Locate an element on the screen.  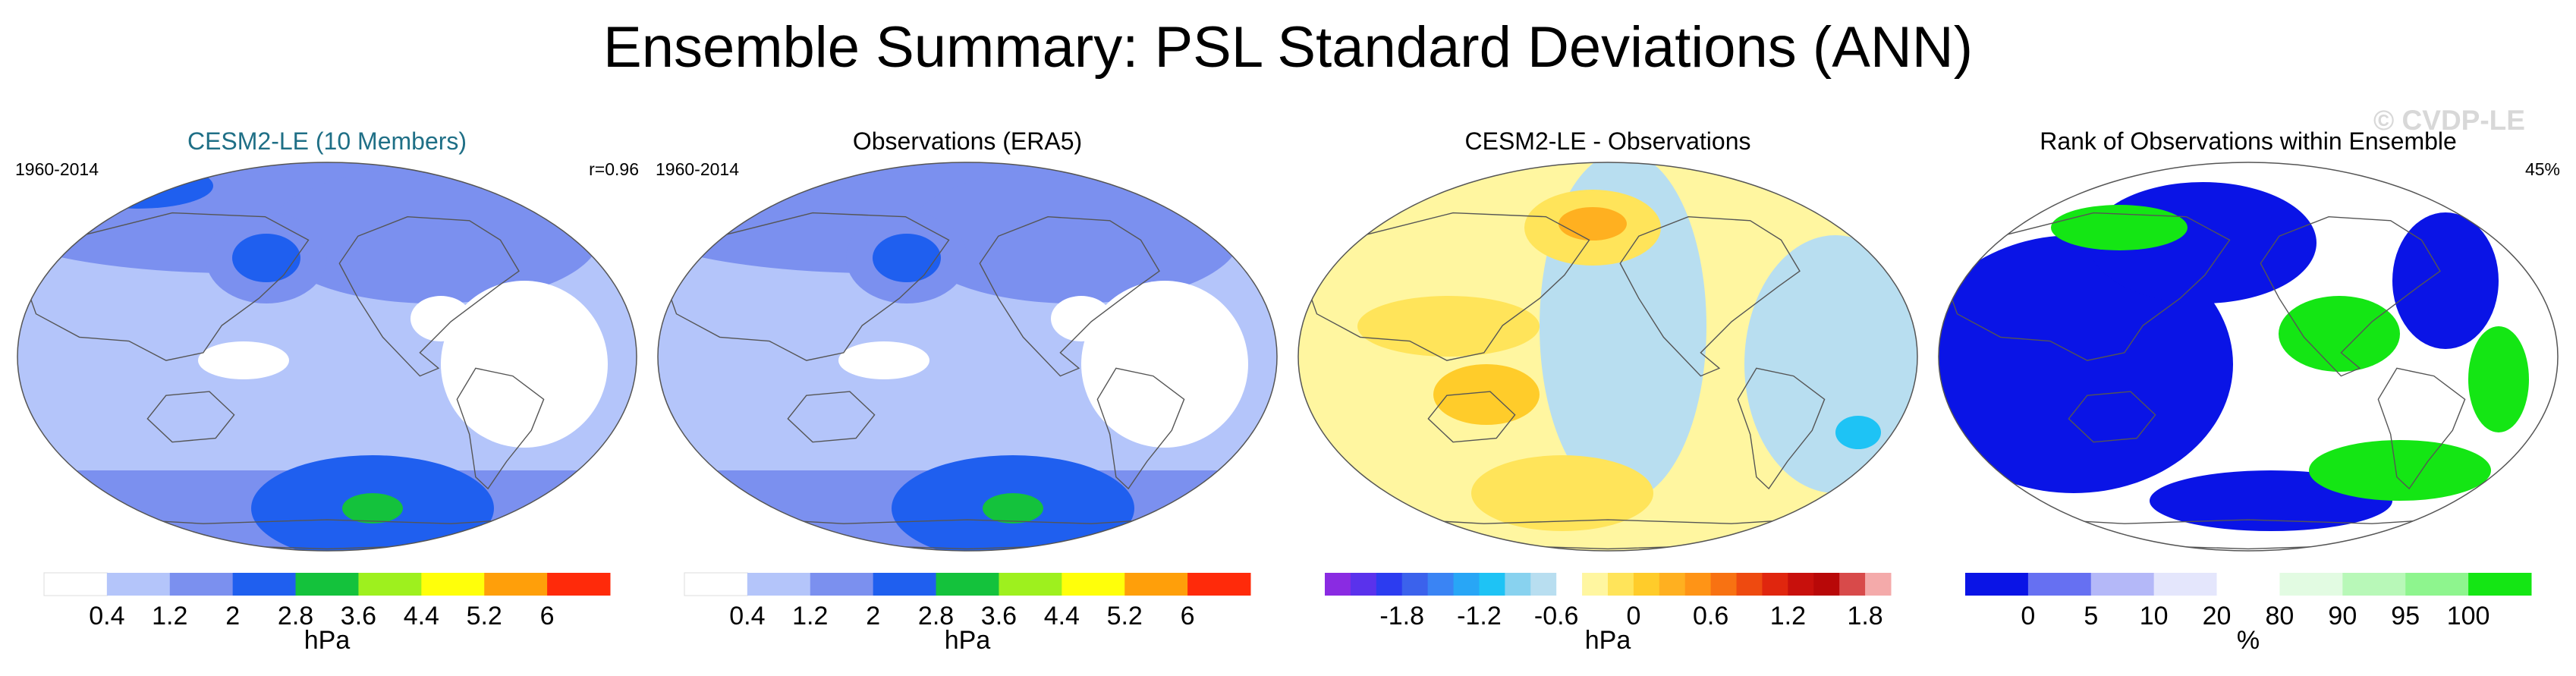
field-neg-min is located at coordinates (1858, 432).